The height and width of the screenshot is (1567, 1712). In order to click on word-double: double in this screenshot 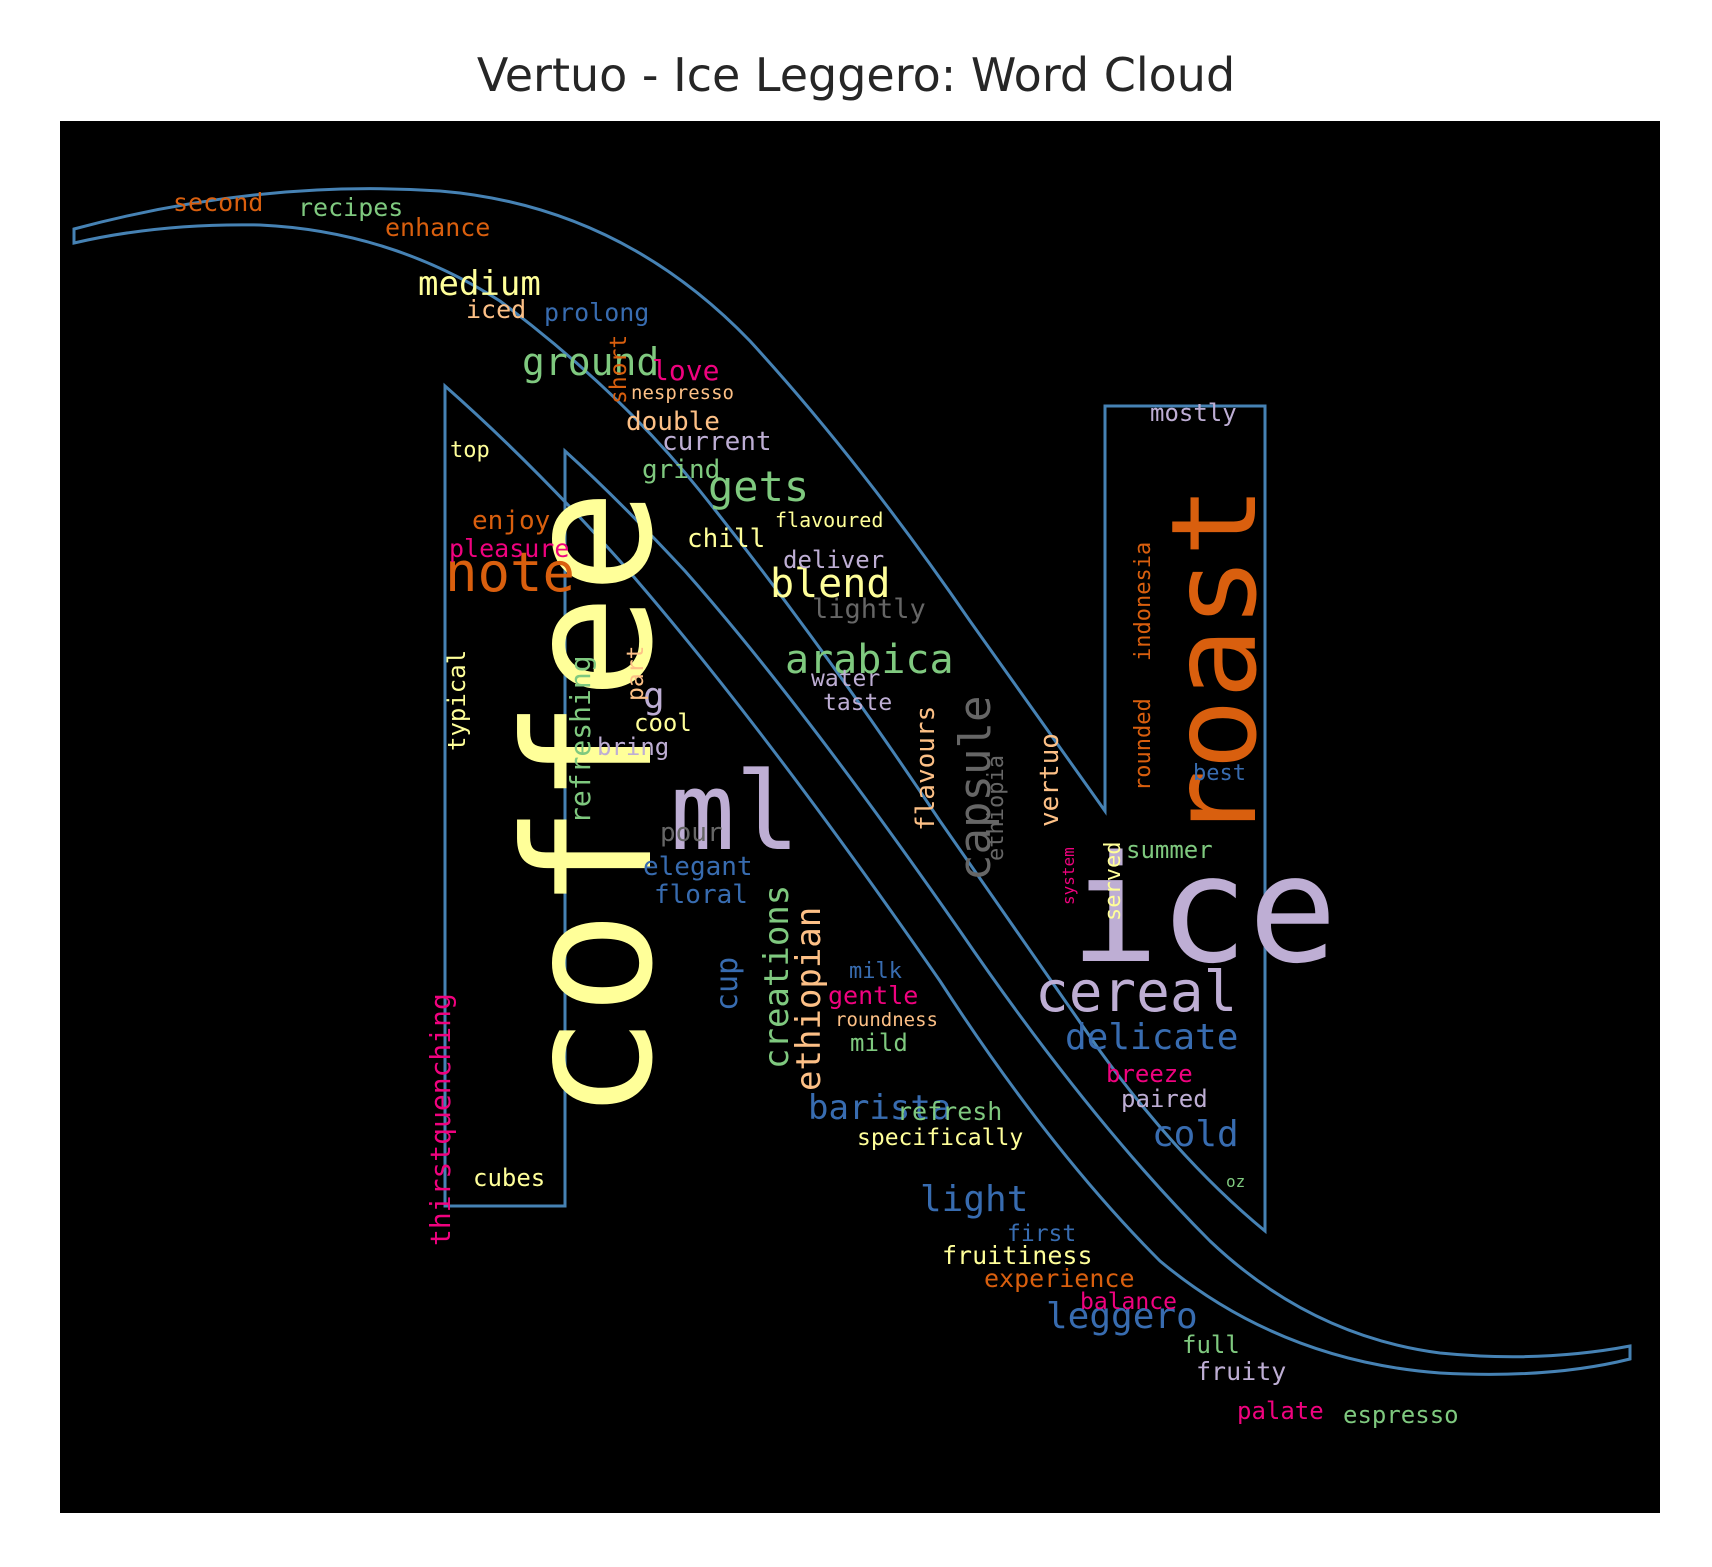, I will do `click(673, 422)`.